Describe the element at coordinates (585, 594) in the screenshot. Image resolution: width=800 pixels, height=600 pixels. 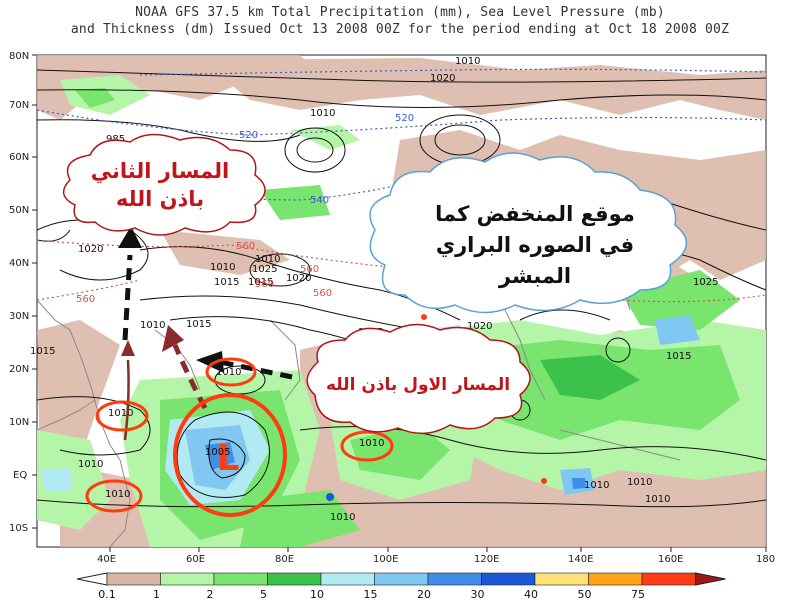
I see `colorbar-label: 50` at that location.